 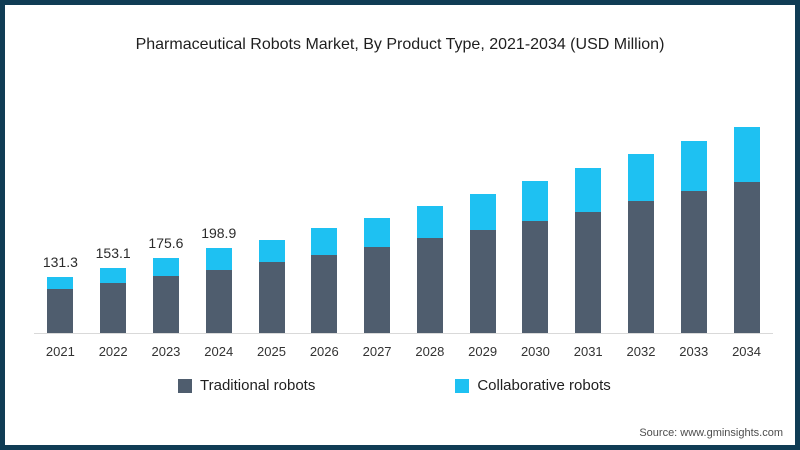 What do you see at coordinates (324, 351) in the screenshot?
I see `x-tick-label: 2026` at bounding box center [324, 351].